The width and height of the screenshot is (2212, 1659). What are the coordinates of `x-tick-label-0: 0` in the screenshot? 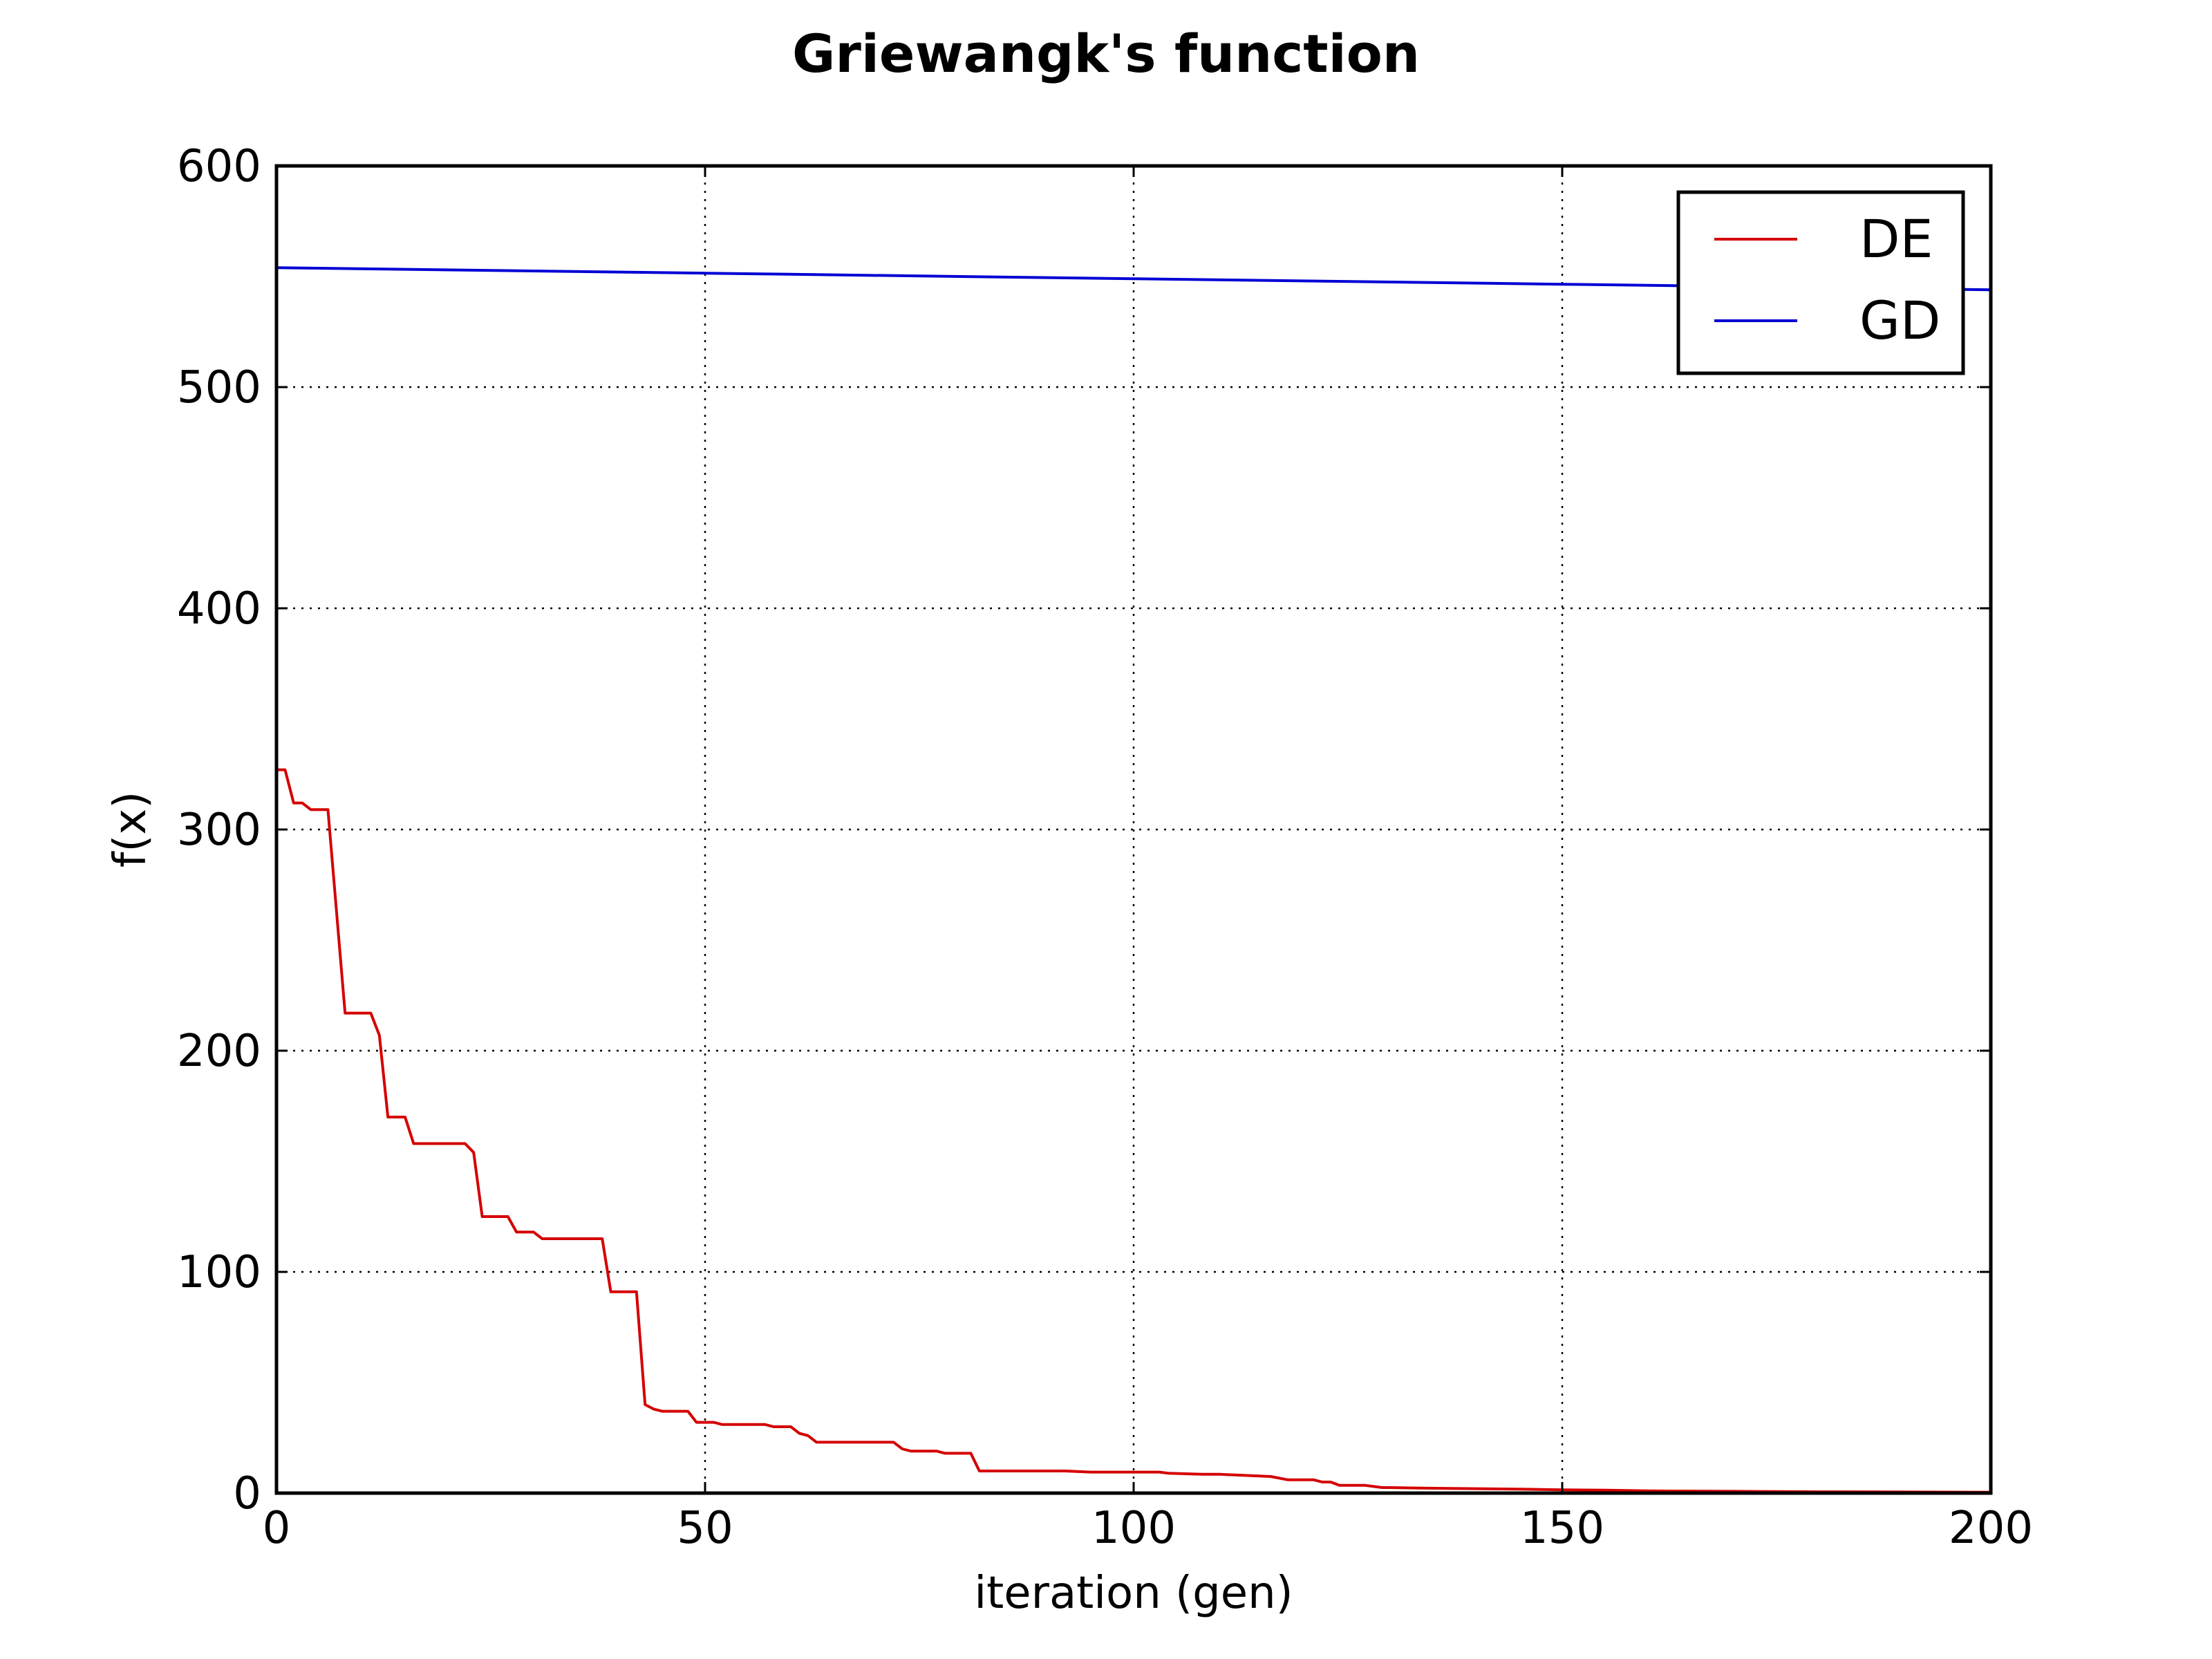 It's located at (277, 1529).